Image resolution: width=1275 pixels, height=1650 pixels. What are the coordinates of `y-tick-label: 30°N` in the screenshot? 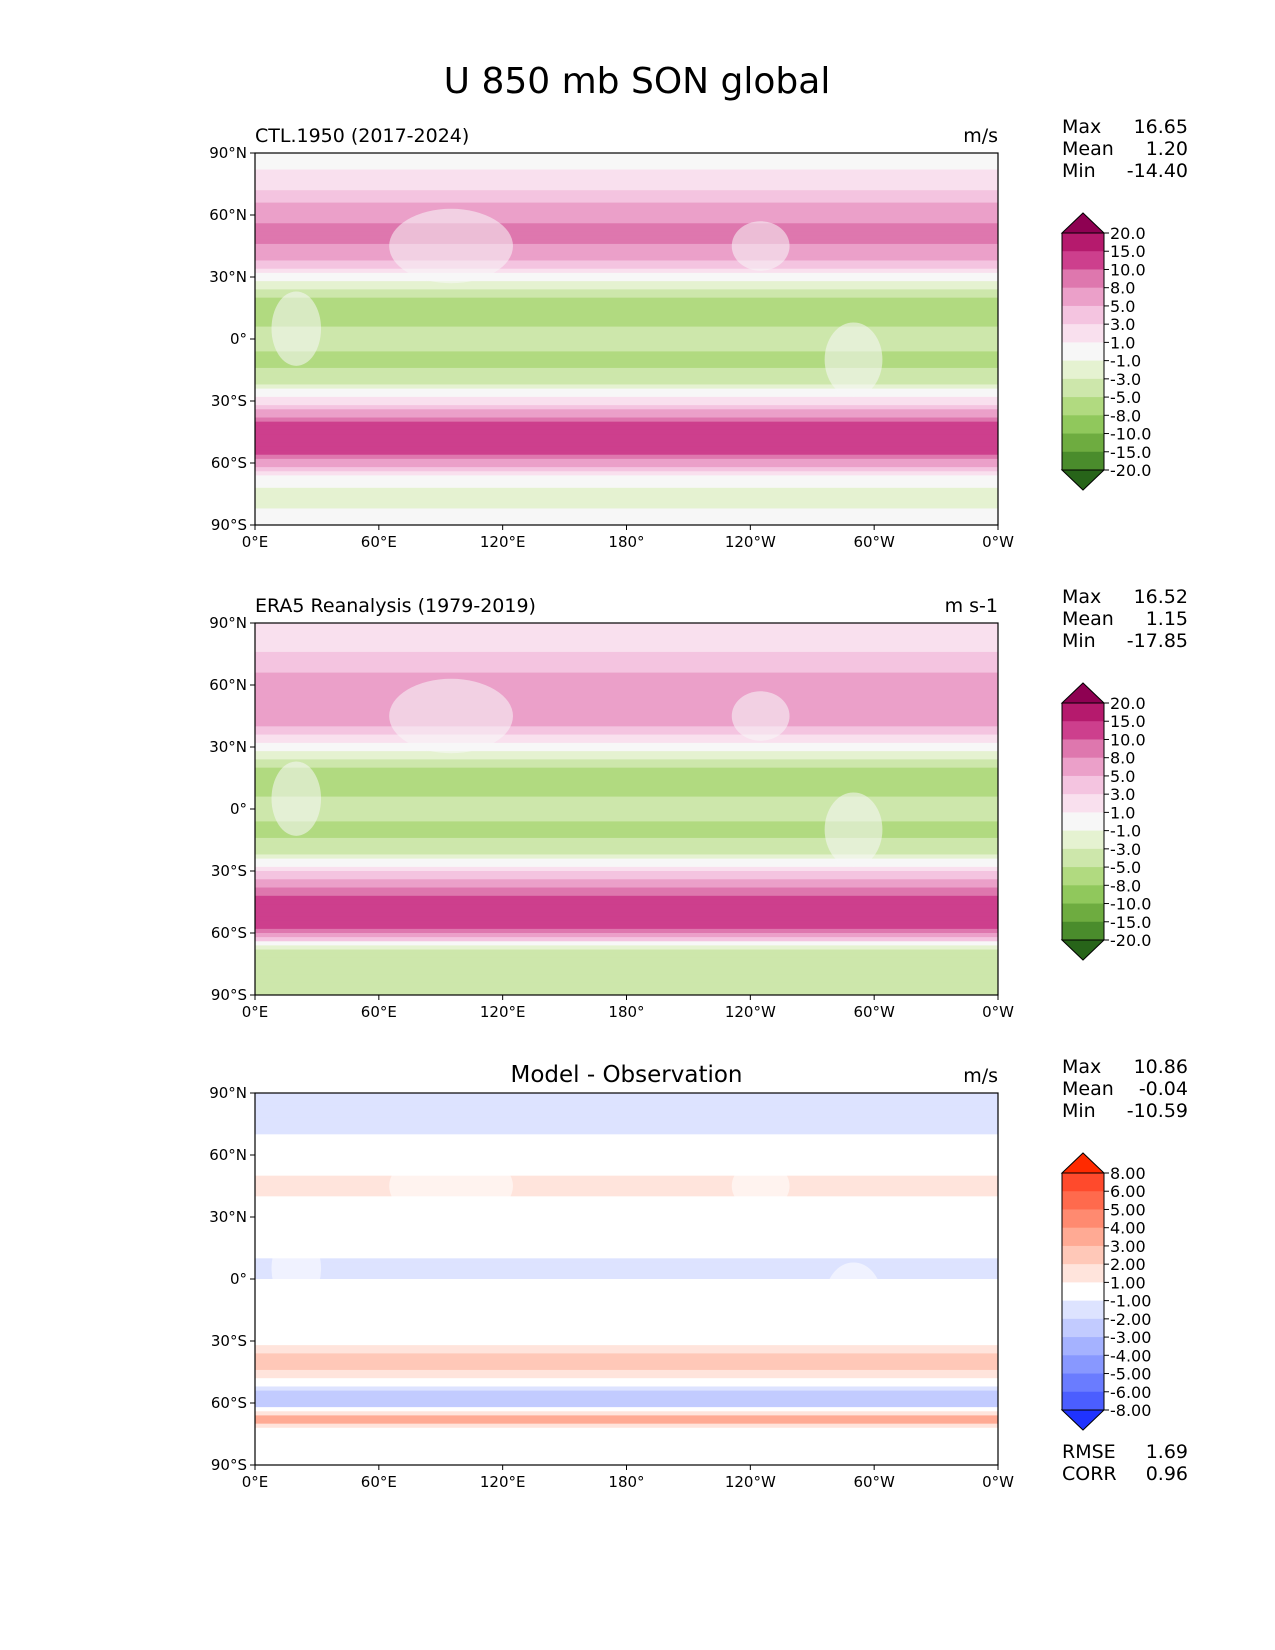 It's located at (228, 1217).